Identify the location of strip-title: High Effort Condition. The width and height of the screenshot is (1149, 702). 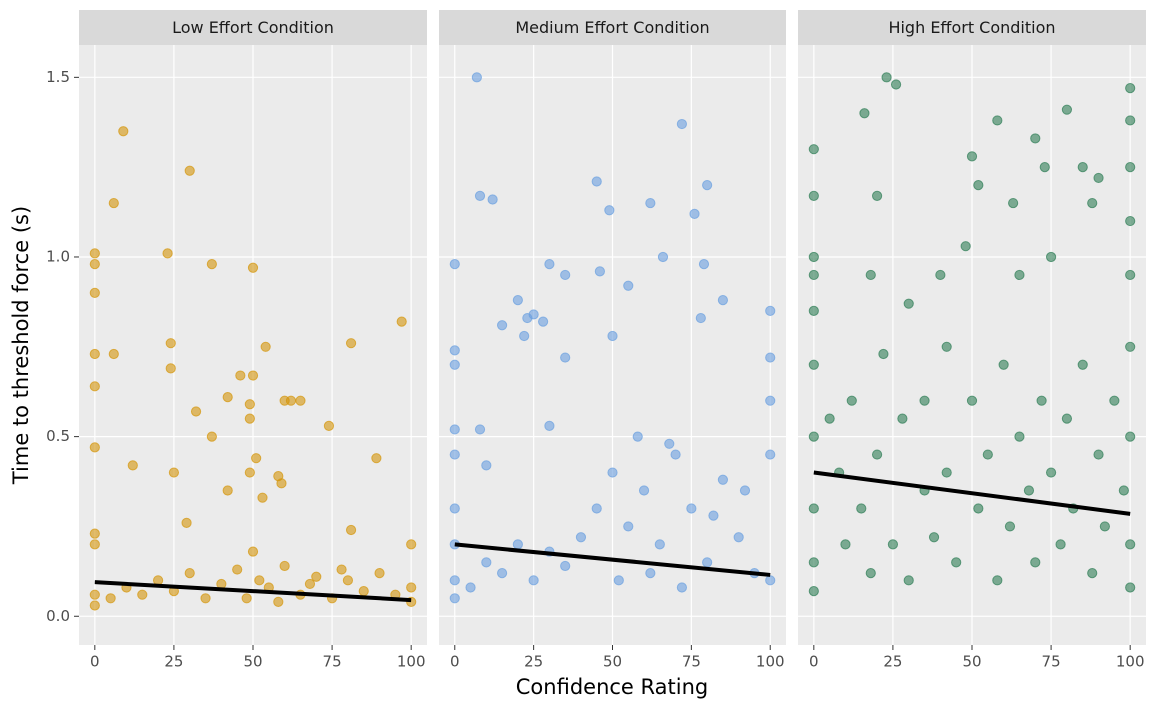
(971, 27).